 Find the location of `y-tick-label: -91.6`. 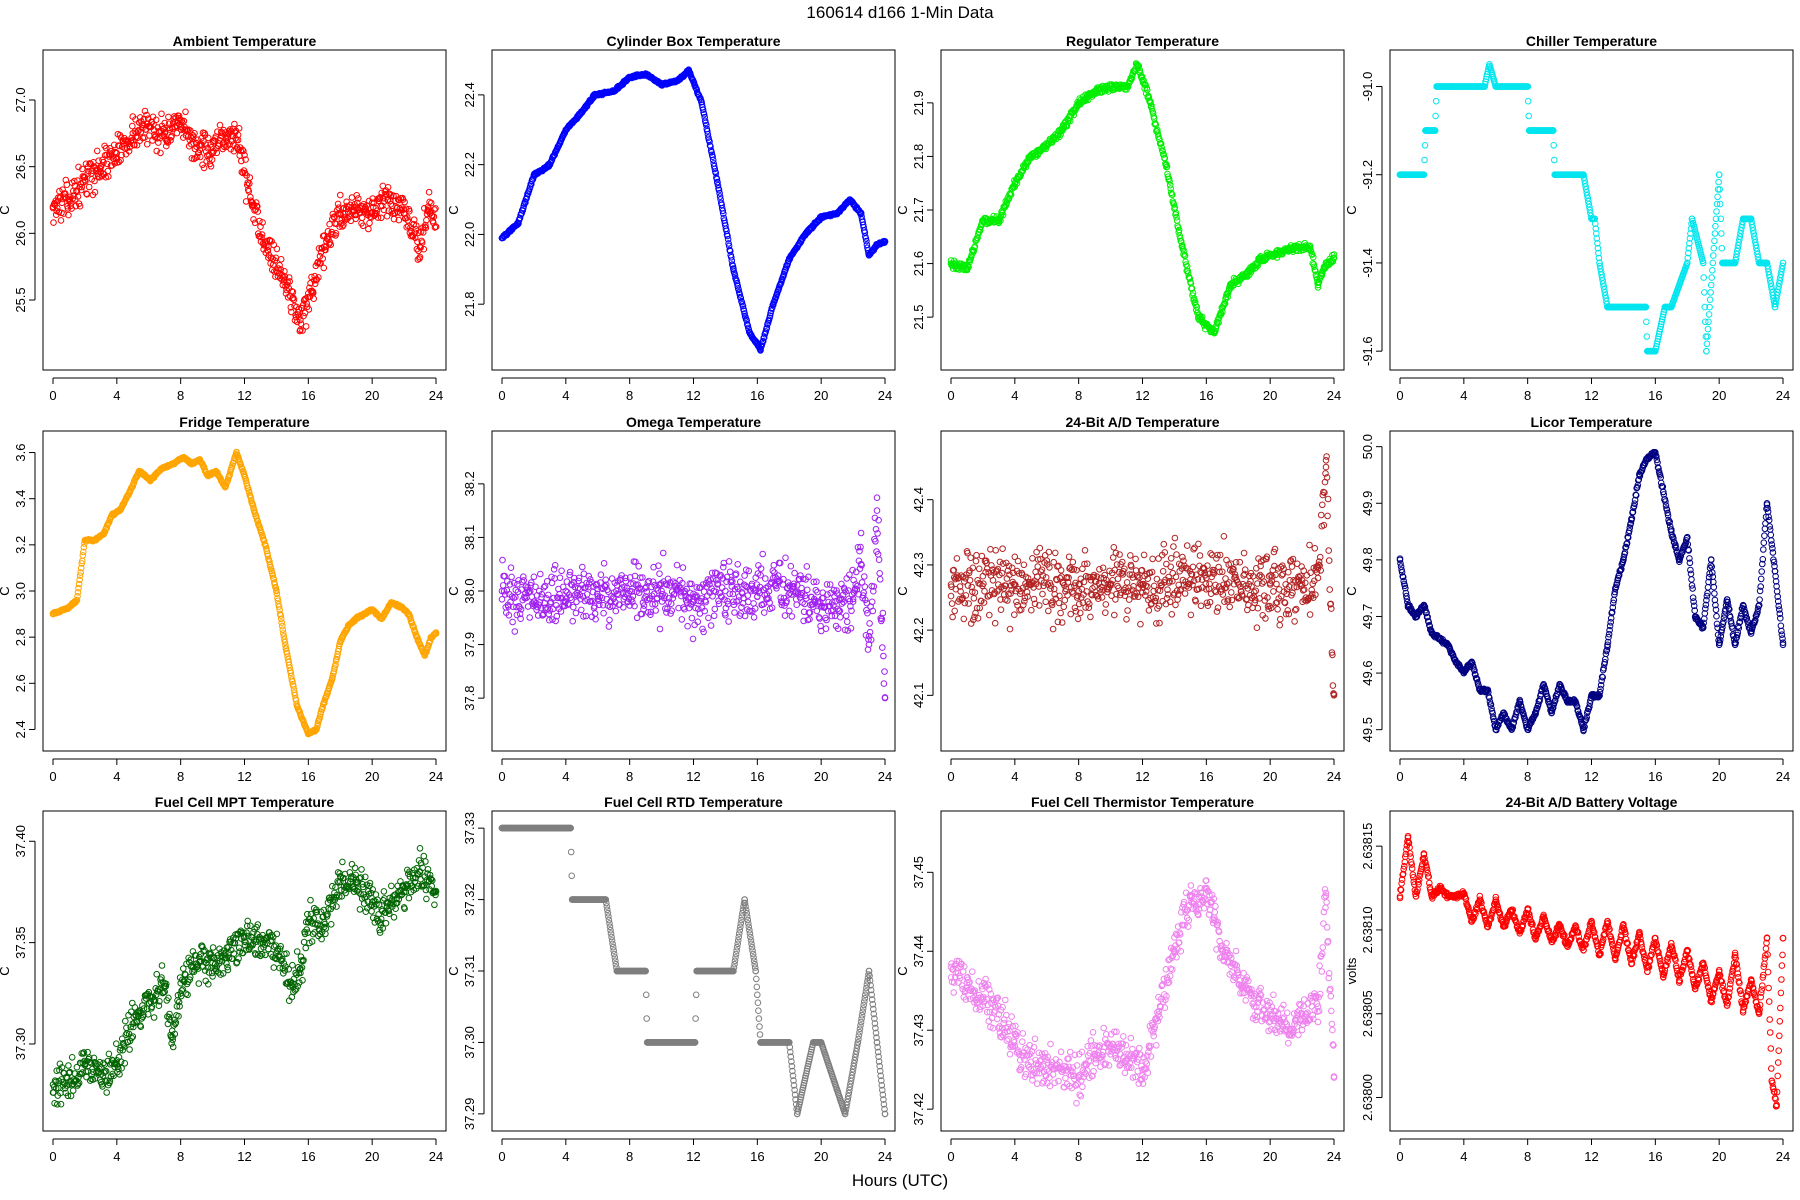

y-tick-label: -91.6 is located at coordinates (1367, 351).